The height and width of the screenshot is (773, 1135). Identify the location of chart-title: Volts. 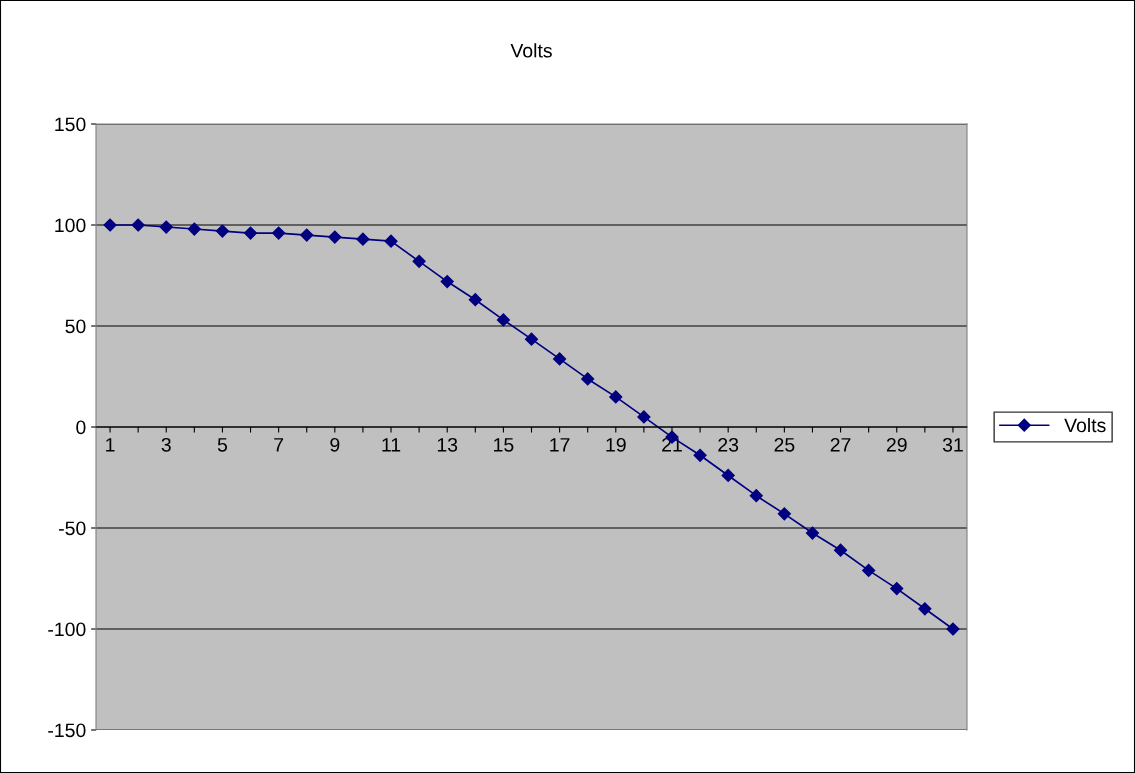
(531, 50).